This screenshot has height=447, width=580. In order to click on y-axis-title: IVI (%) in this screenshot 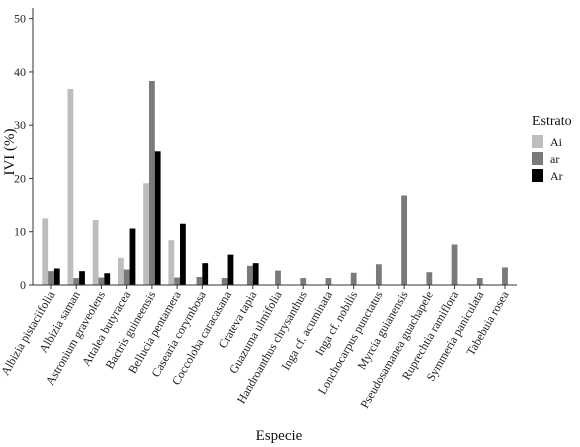, I will do `click(10, 151)`.